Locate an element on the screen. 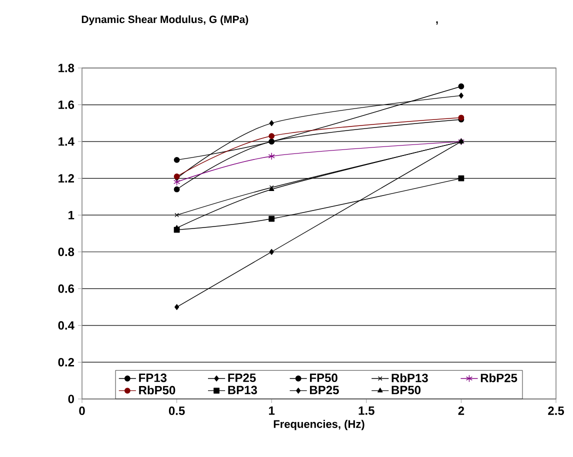 The width and height of the screenshot is (573, 457). legend-label: BP13 is located at coordinates (243, 390).